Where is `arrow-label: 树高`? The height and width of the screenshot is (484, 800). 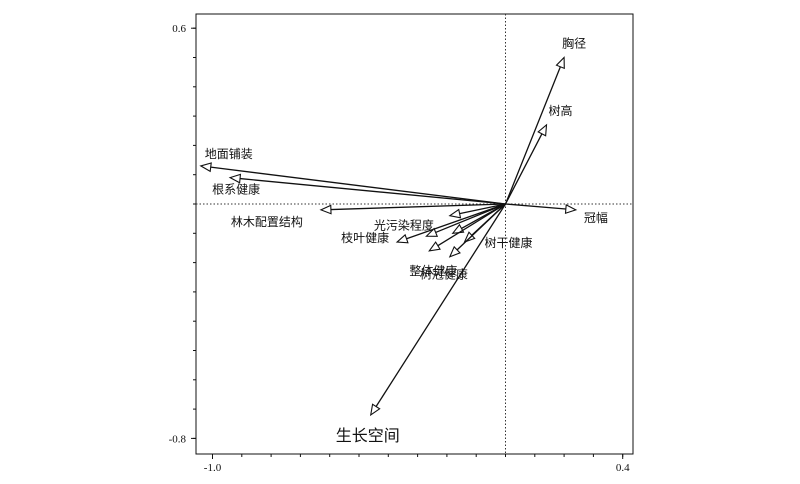 arrow-label: 树高 is located at coordinates (561, 110).